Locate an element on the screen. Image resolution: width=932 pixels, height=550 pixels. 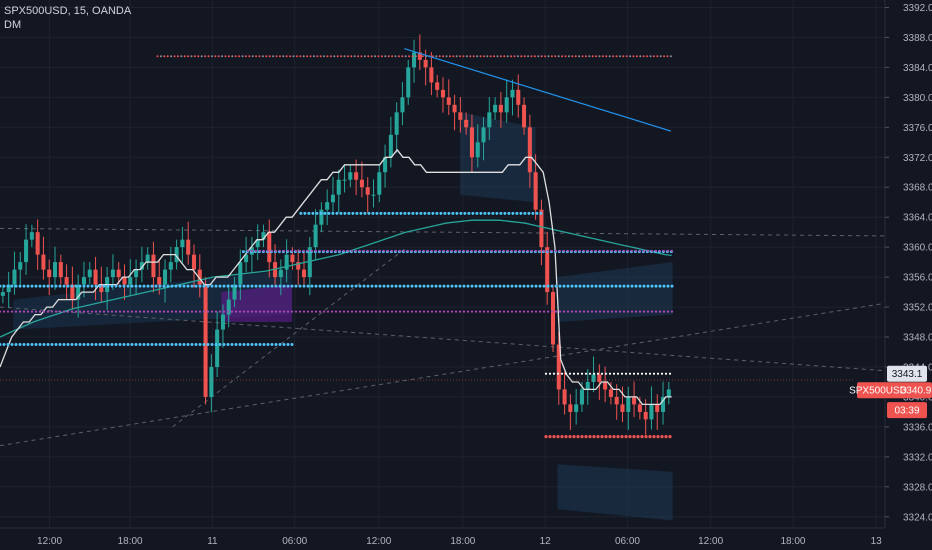
tag-symbol-bg is located at coordinates (894, 390).